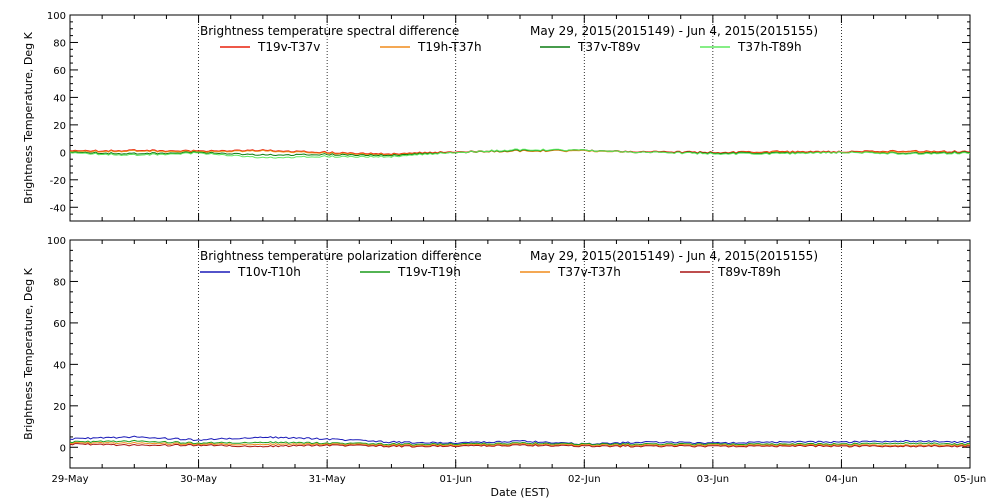 The height and width of the screenshot is (500, 1000). What do you see at coordinates (608, 47) in the screenshot?
I see `legend-label: T37v-T89v` at bounding box center [608, 47].